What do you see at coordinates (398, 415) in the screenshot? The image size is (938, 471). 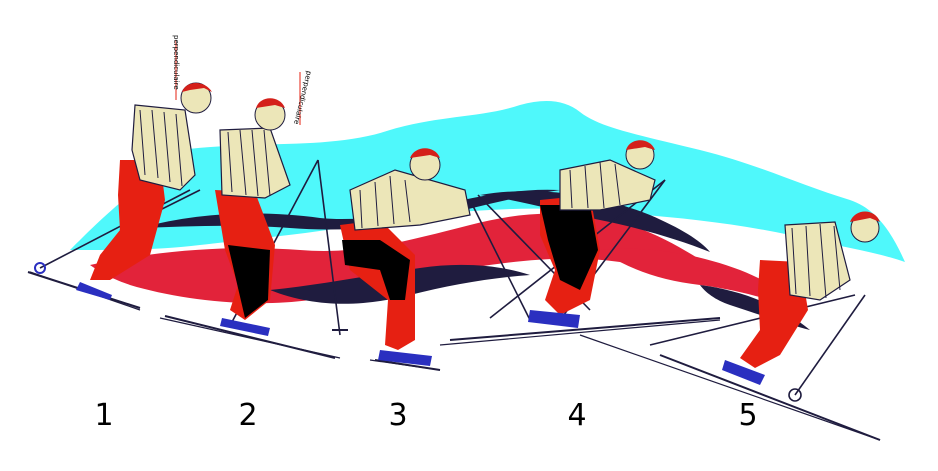 I see `step-number-3: 3` at bounding box center [398, 415].